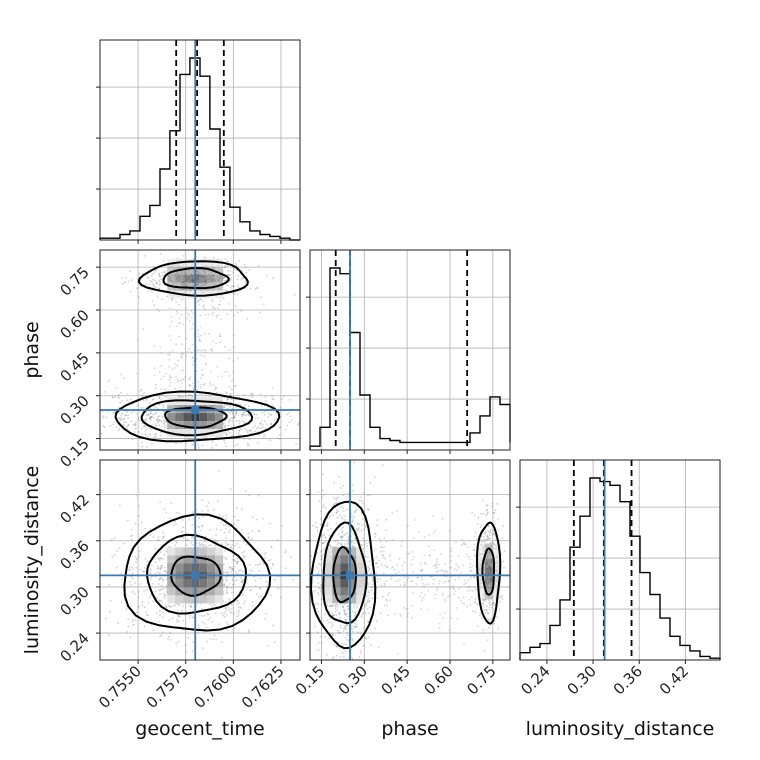  I want to click on truth-marker, so click(195, 410).